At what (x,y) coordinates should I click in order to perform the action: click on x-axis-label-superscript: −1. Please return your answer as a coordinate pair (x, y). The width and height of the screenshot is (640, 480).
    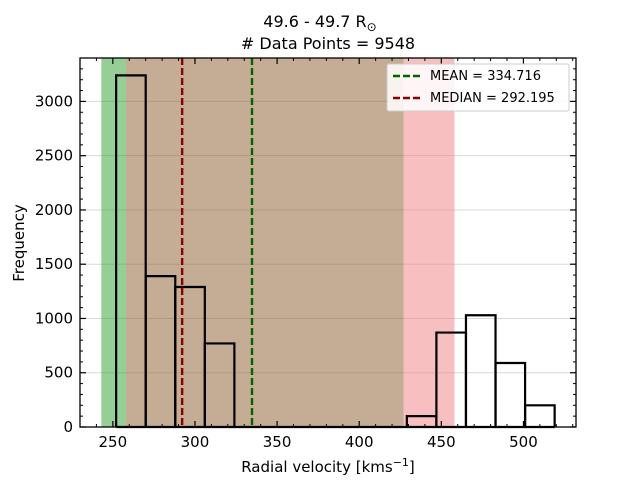
    Looking at the image, I should click on (401, 462).